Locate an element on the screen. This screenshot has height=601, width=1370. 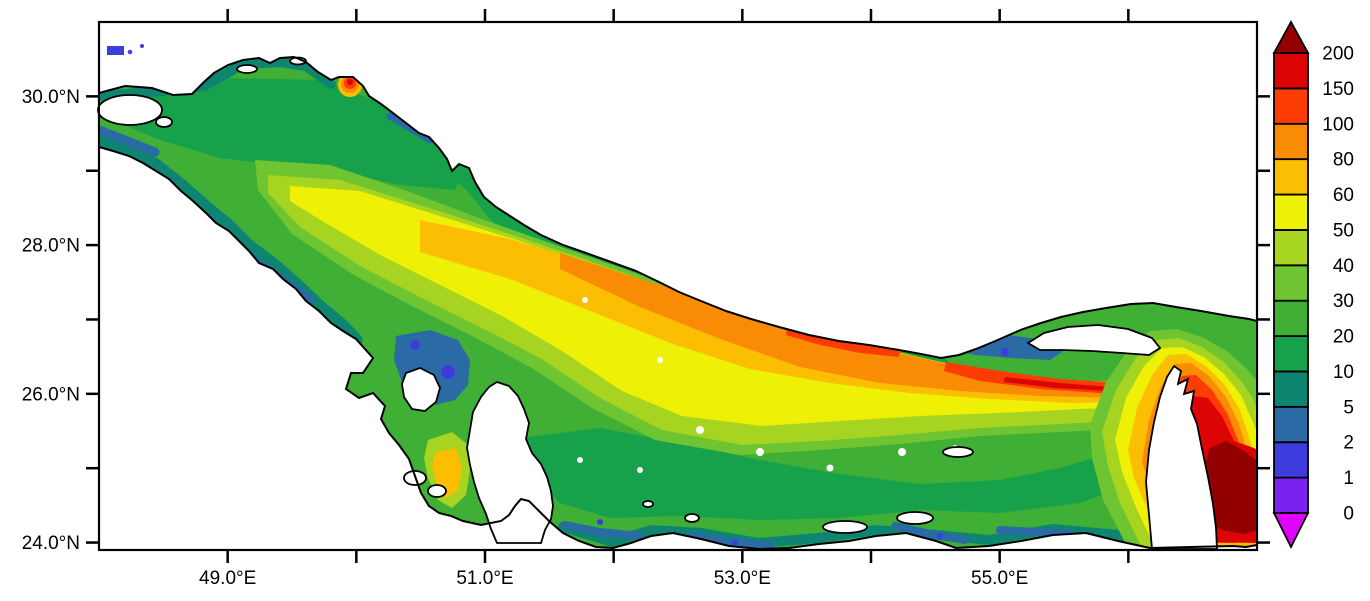
colorbar-level-label: 1 is located at coordinates (1348, 478).